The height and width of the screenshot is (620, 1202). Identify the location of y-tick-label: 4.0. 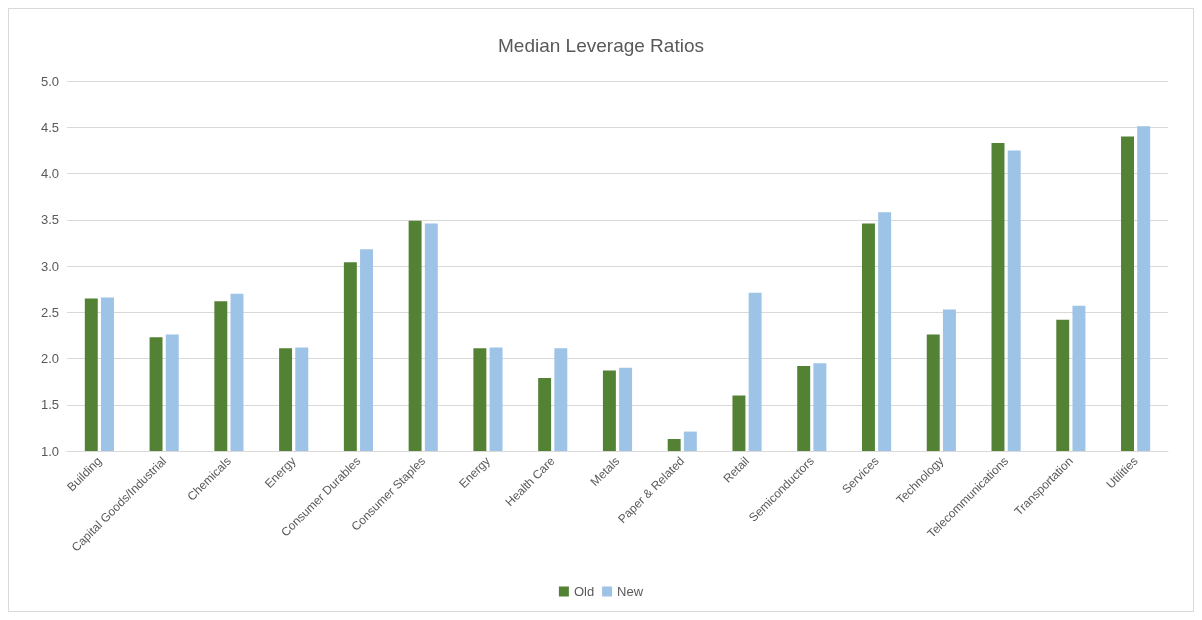
(49, 173).